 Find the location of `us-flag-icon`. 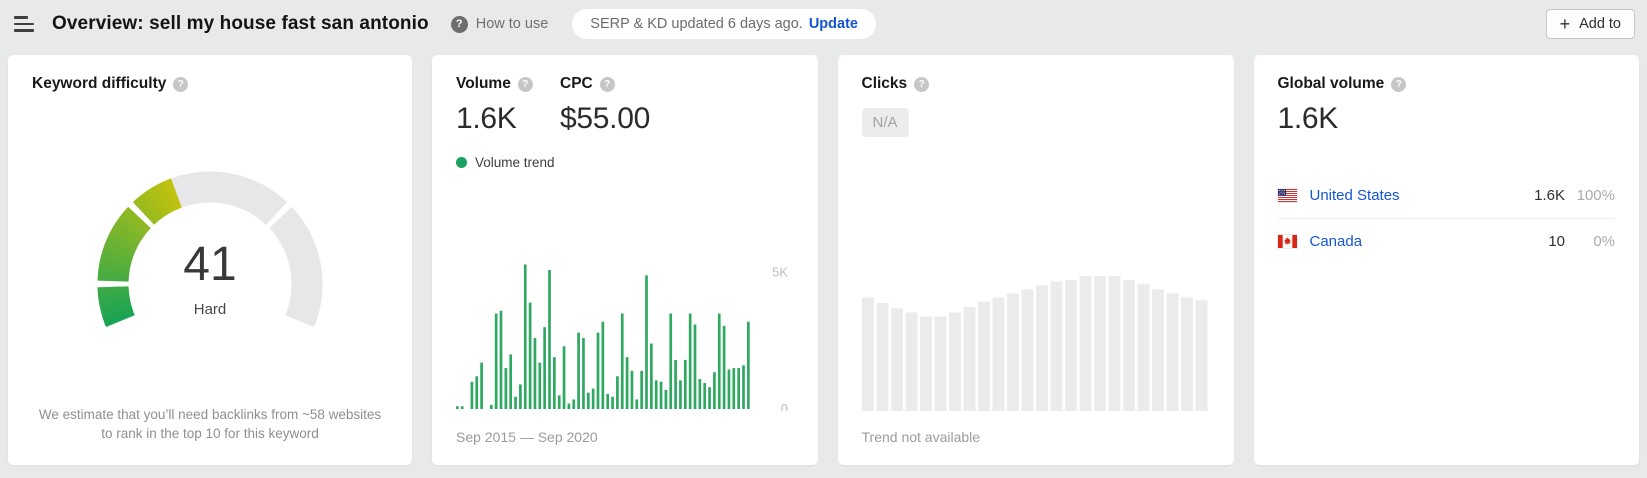

us-flag-icon is located at coordinates (1287, 195).